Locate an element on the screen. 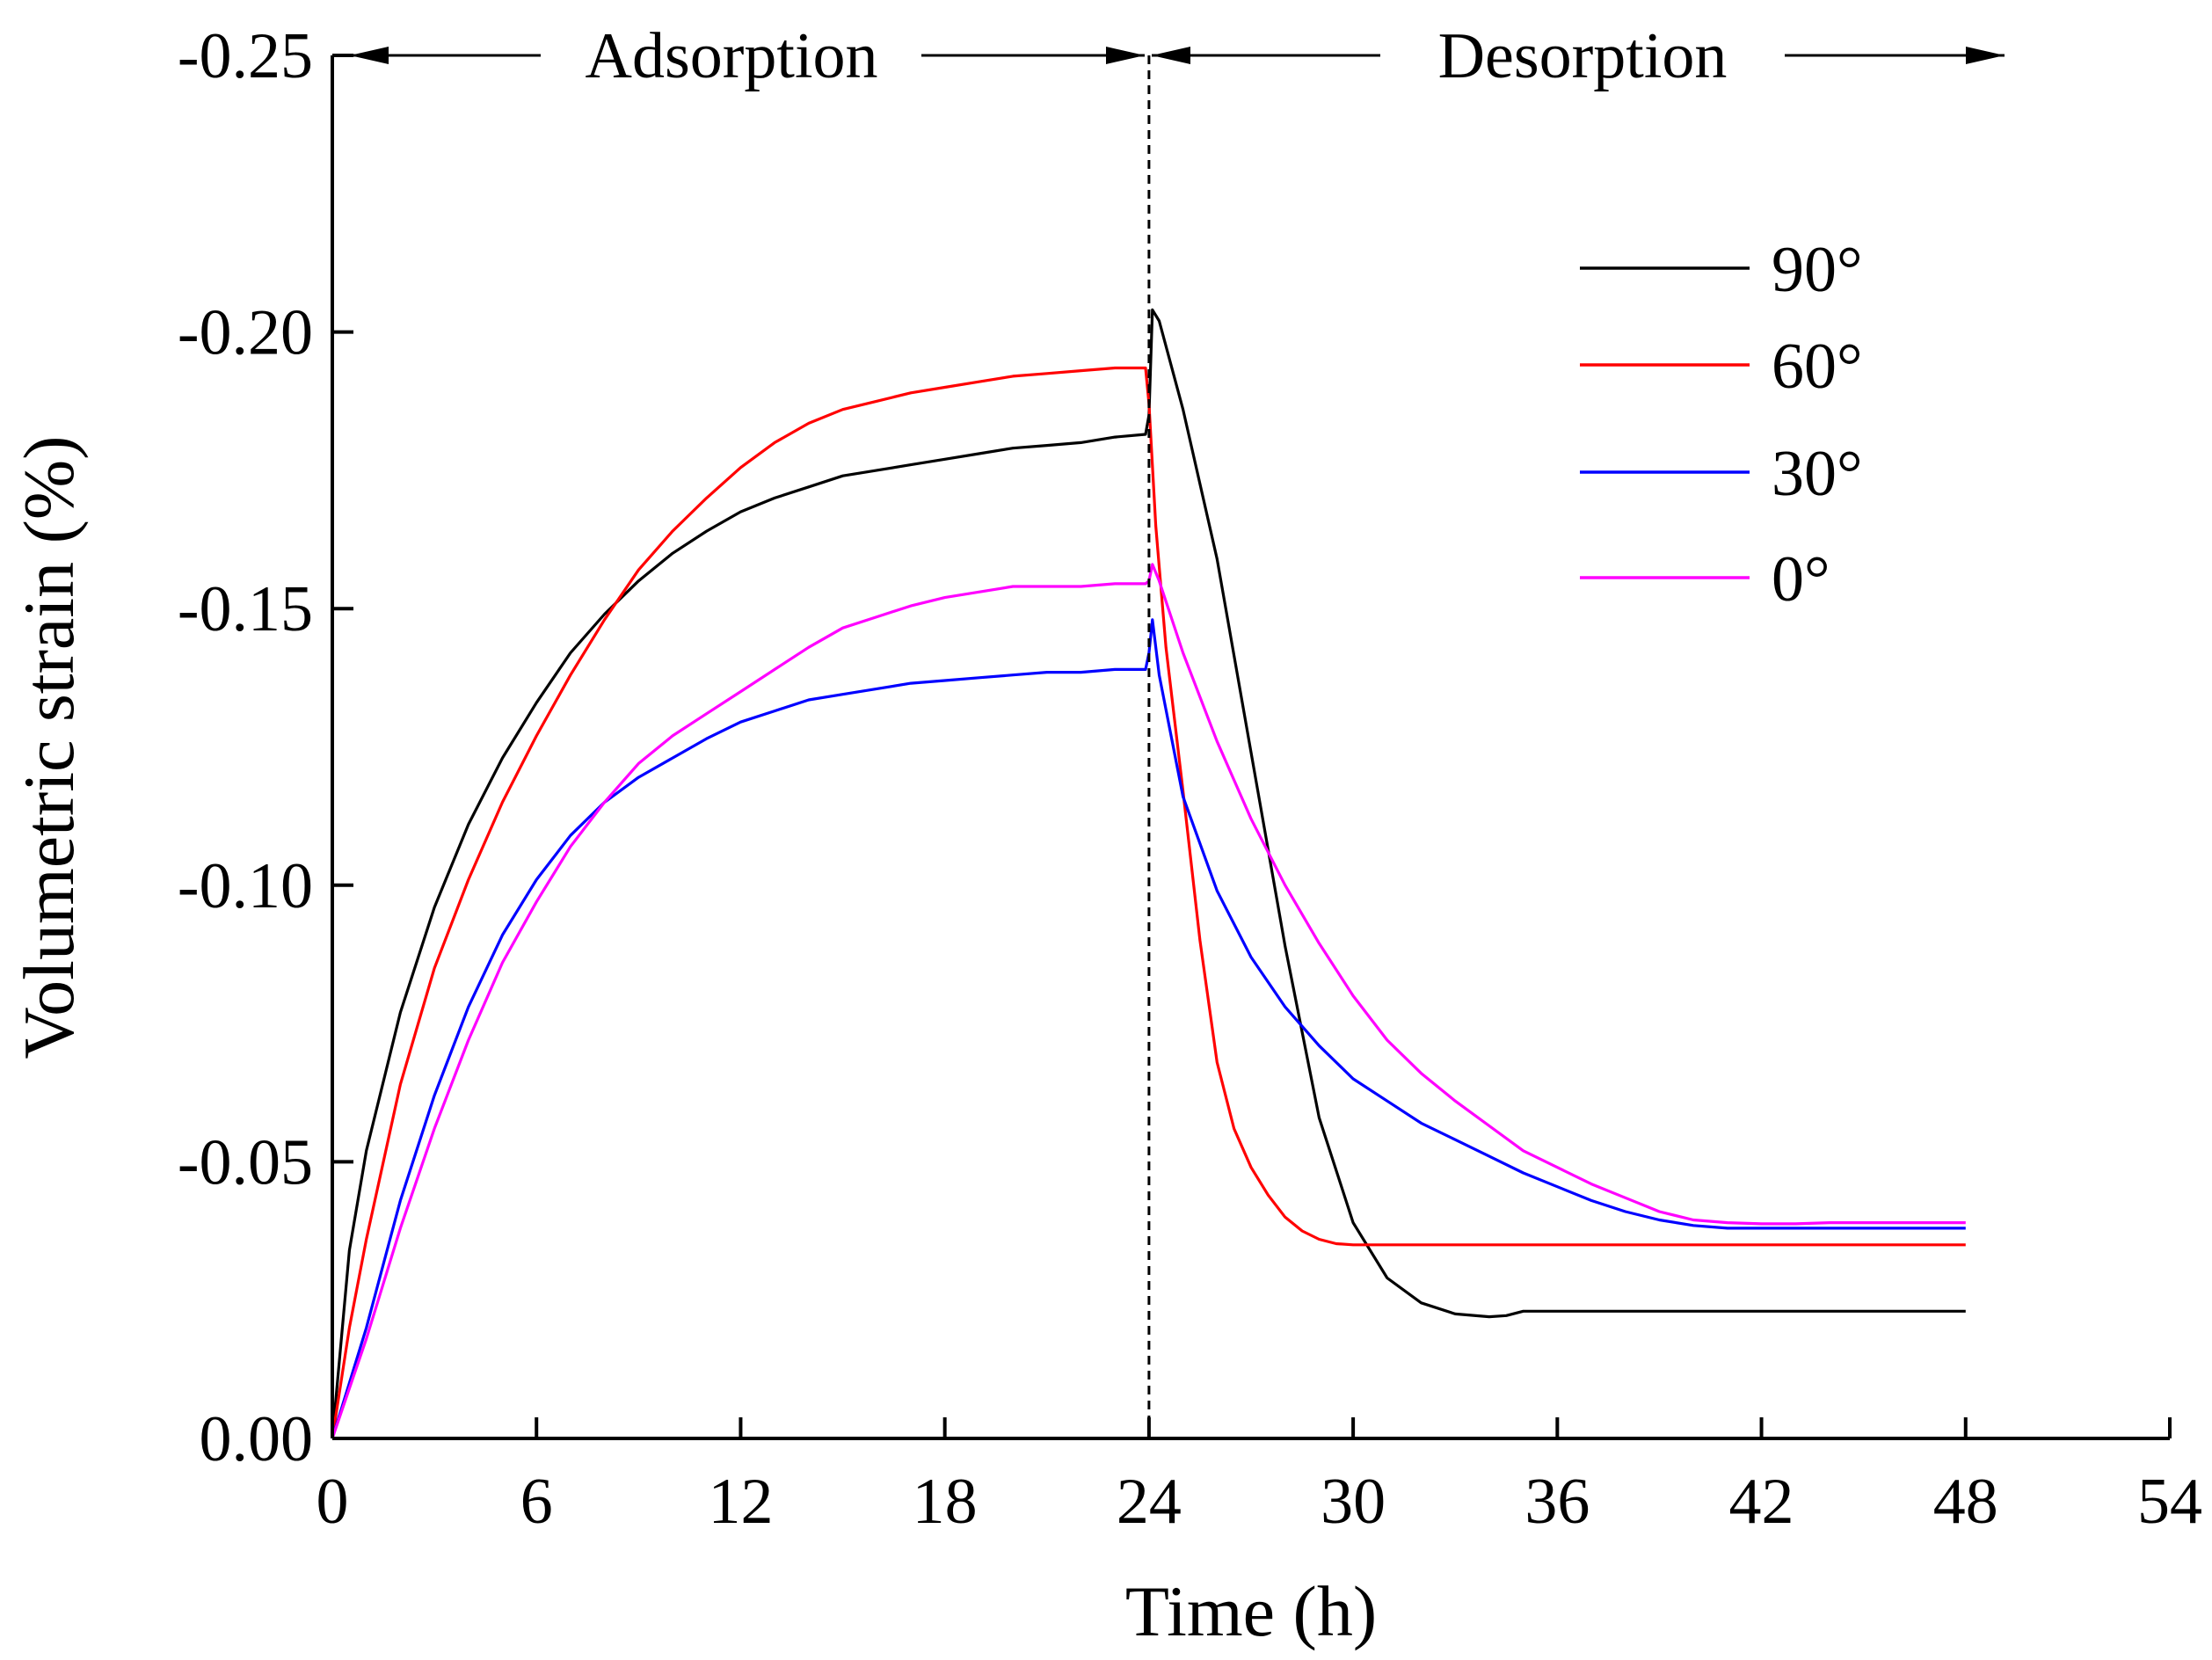  adsorption-right-arrowhead is located at coordinates (1125, 55).